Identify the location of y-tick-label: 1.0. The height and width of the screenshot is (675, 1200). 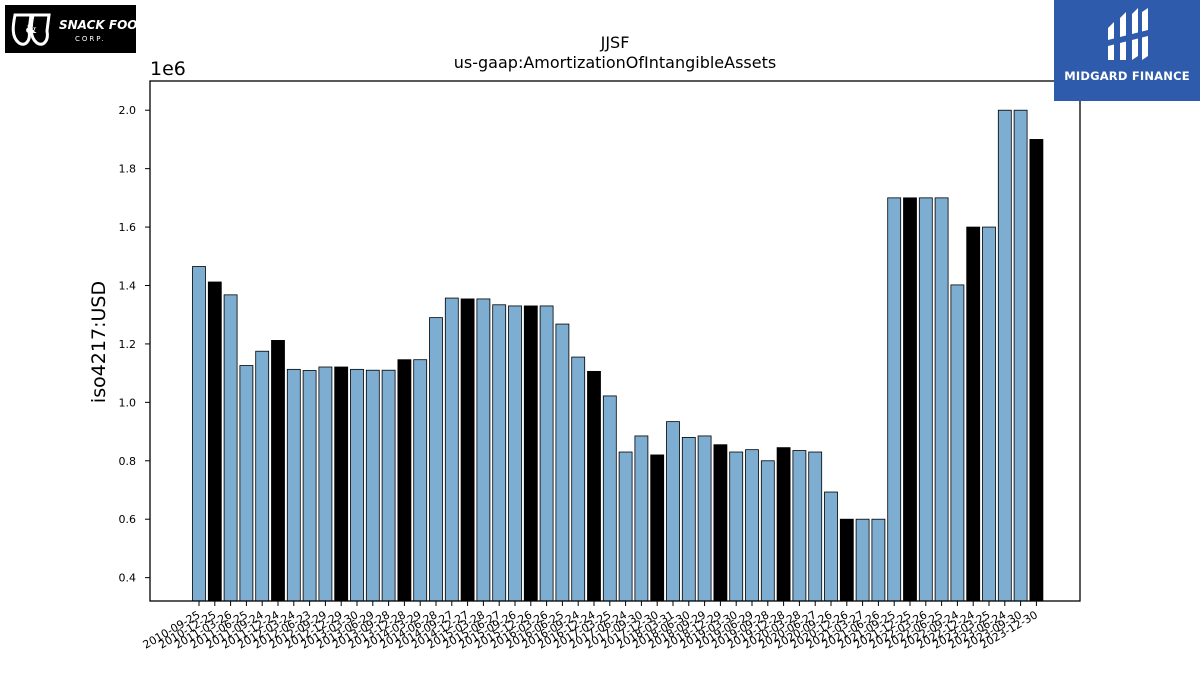
(128, 402).